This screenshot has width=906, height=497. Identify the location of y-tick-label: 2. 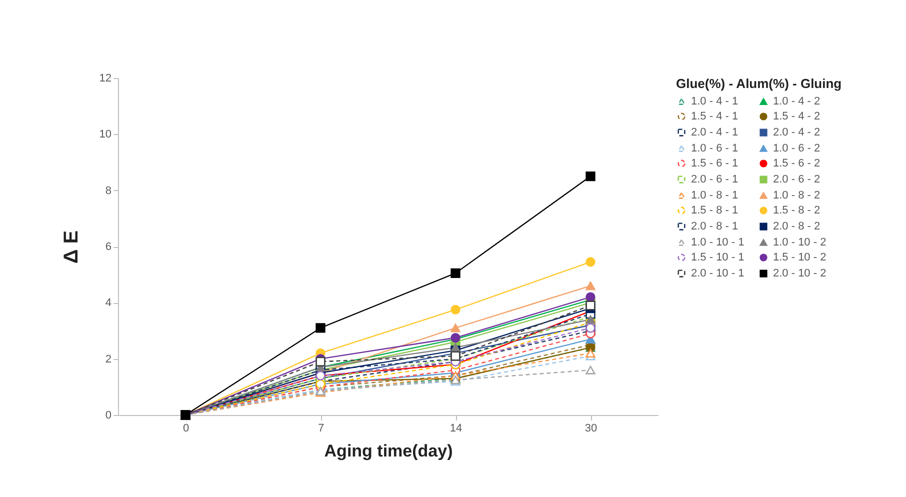
(108, 359).